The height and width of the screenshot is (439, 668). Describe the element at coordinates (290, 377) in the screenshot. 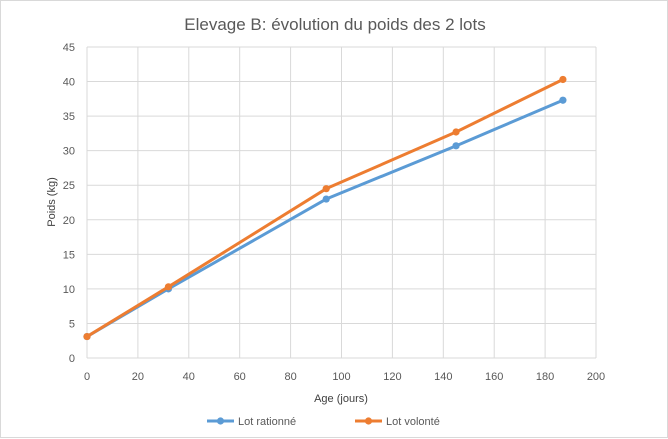

I see `x-tick-label: 80` at that location.